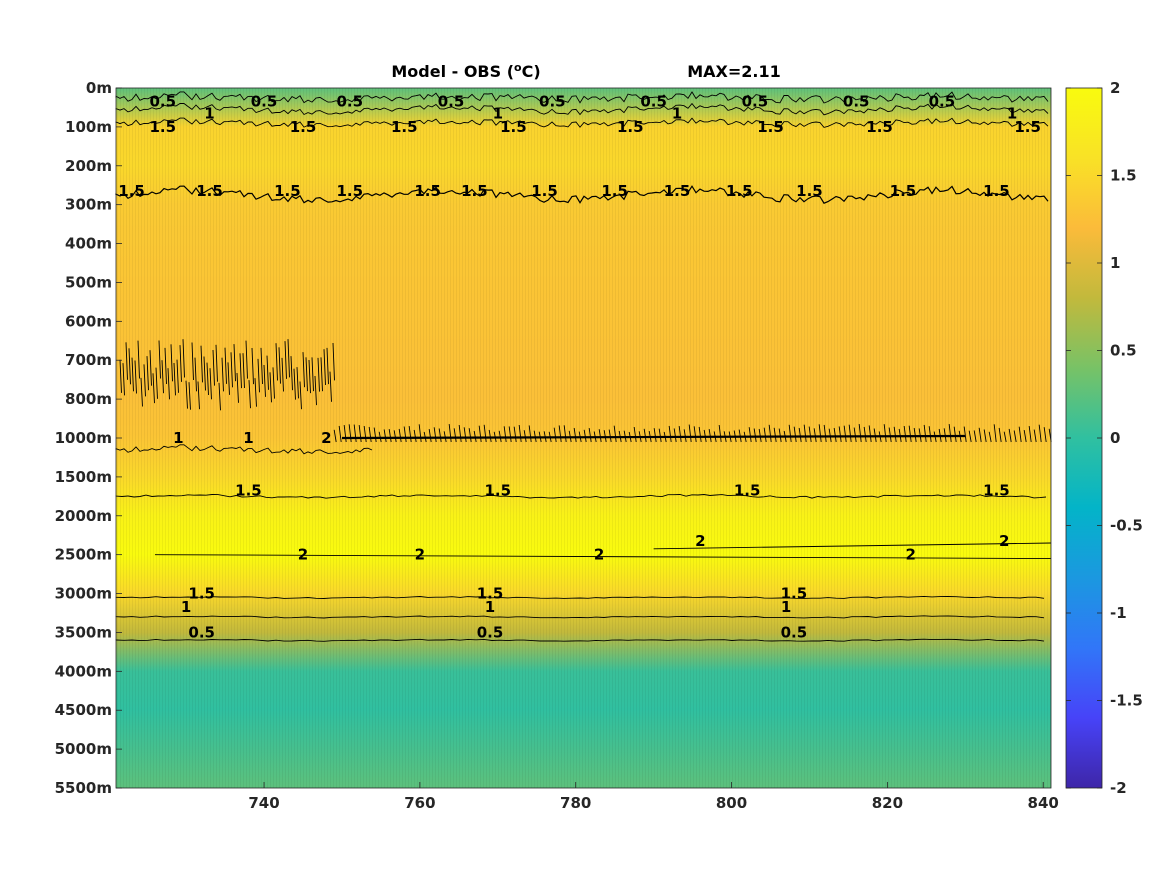  What do you see at coordinates (83, 516) in the screenshot?
I see `y-tick-label: 2000m` at bounding box center [83, 516].